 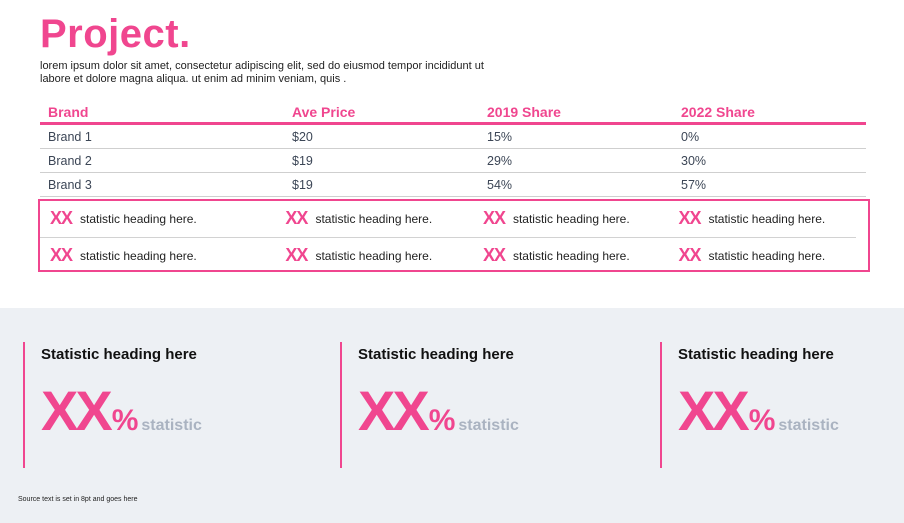 What do you see at coordinates (453, 185) in the screenshot?
I see `table-row: Brand 3 $19 54% 57%` at bounding box center [453, 185].